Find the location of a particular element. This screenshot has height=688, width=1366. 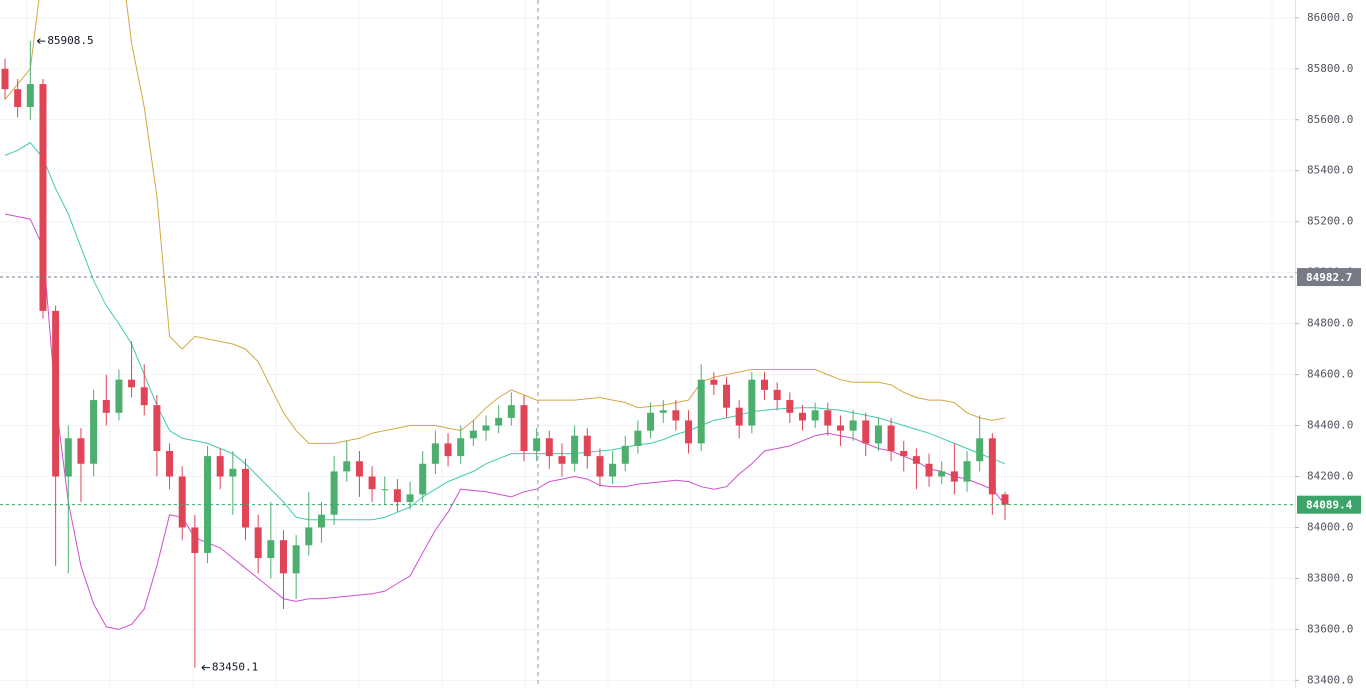

y-tick-label: 86000.0 is located at coordinates (1330, 17).